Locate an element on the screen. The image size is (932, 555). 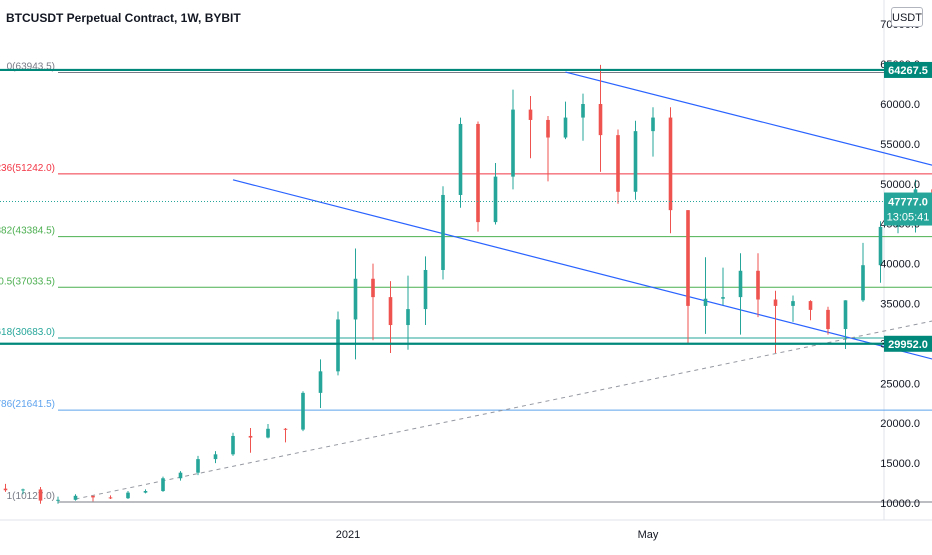
fib-level-label: 0.236(51242.0) is located at coordinates (27, 168).